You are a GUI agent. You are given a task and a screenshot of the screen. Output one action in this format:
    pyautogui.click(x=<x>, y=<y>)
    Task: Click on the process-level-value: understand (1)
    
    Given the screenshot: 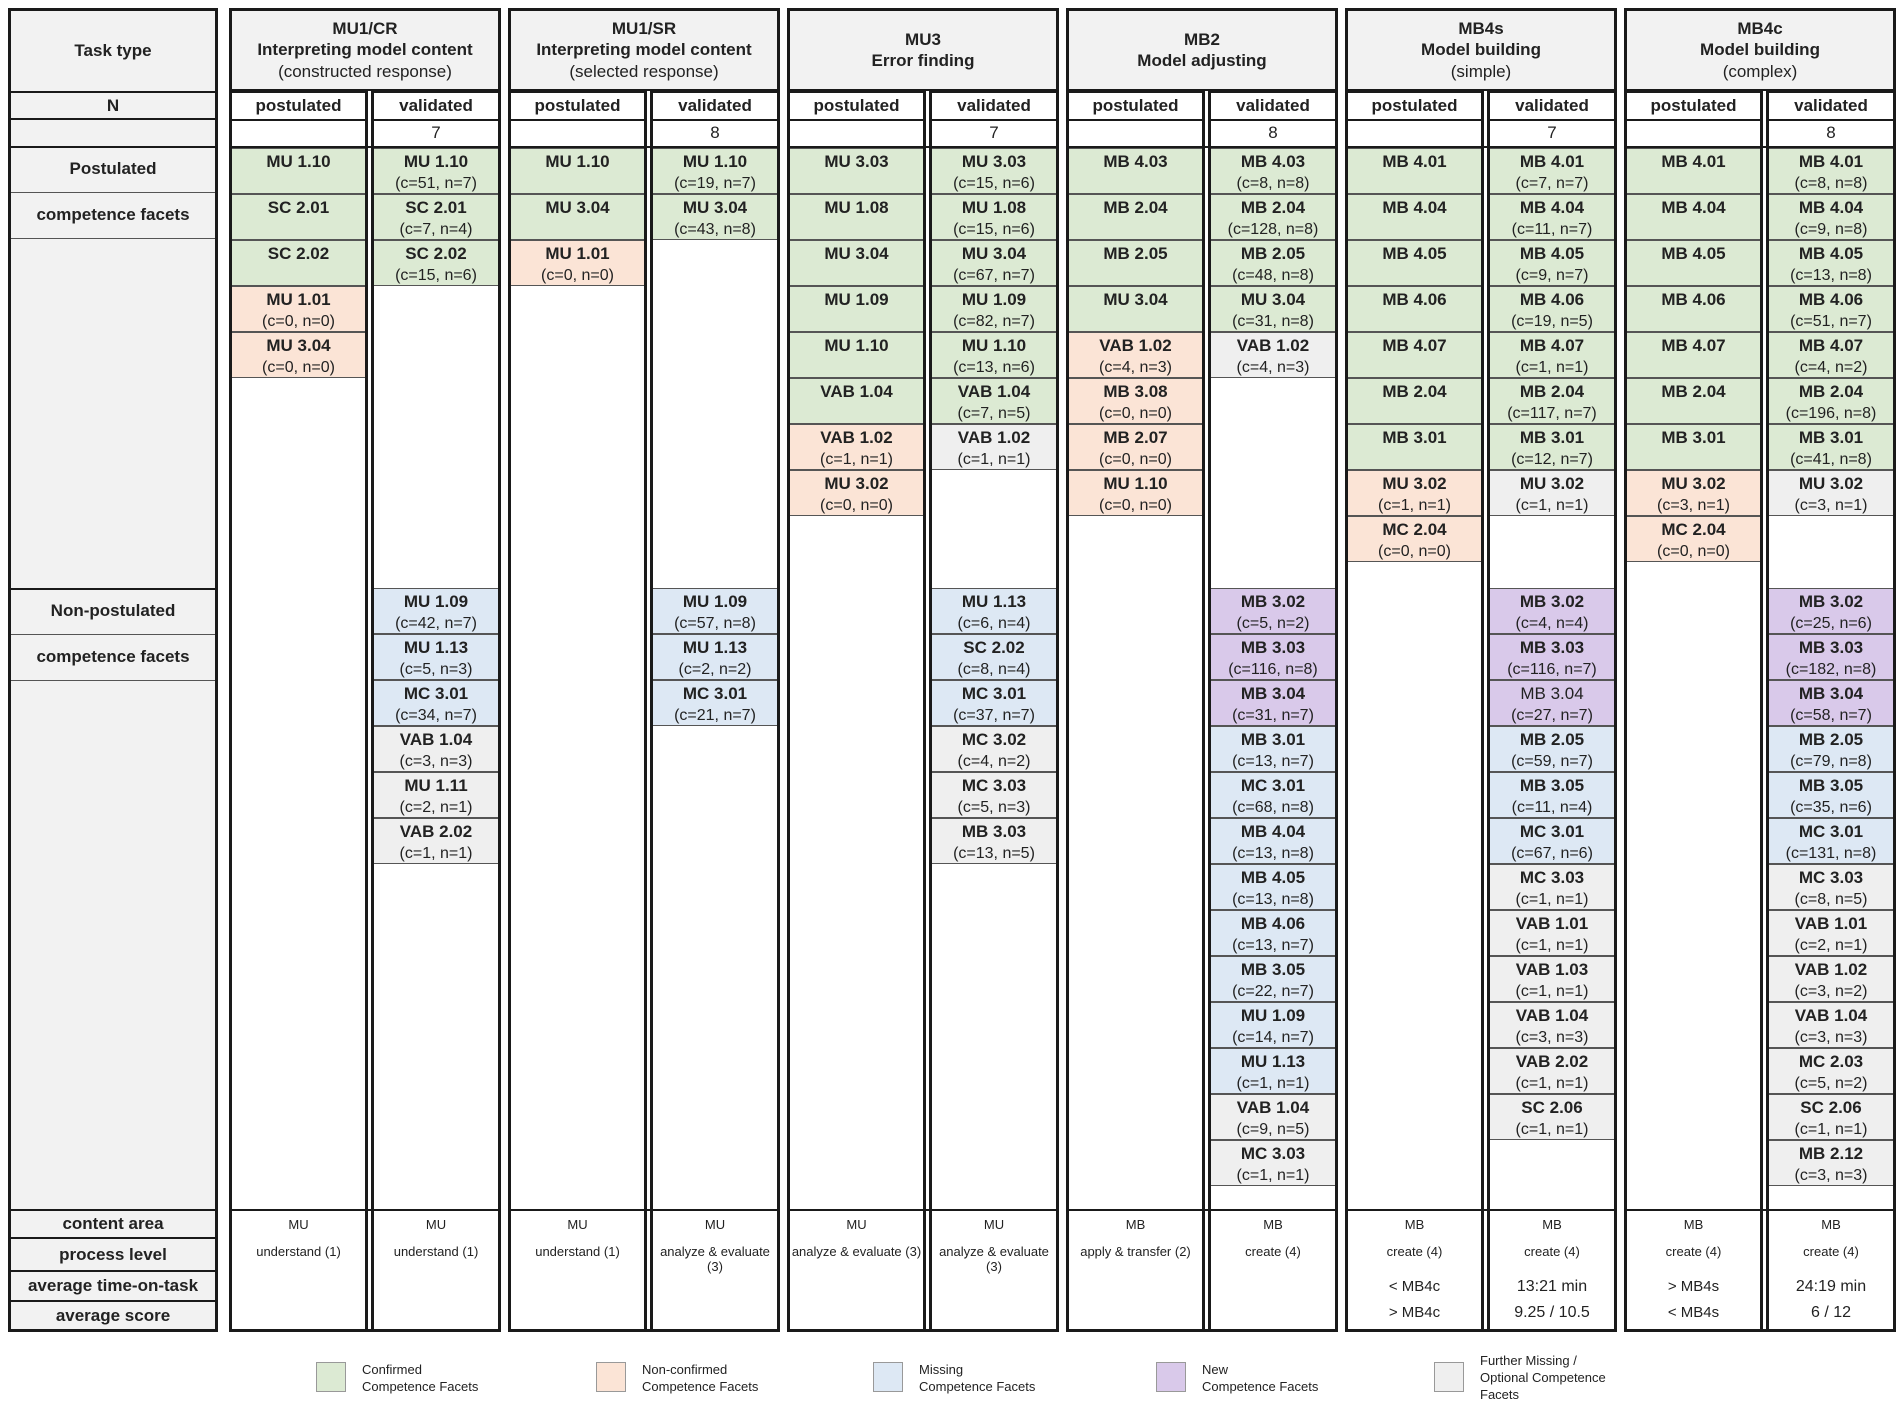 What is the action you would take?
    pyautogui.click(x=298, y=1251)
    